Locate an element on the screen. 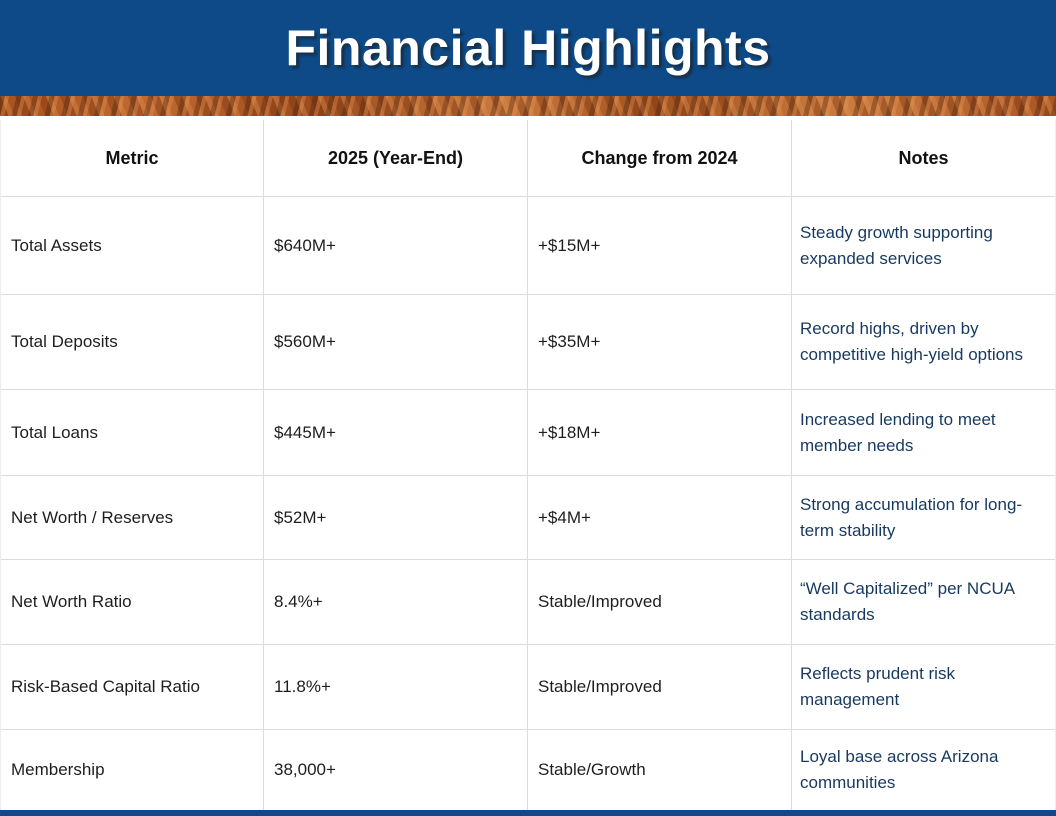  notes-cell: Loyal base across Arizona communities is located at coordinates (899, 769).